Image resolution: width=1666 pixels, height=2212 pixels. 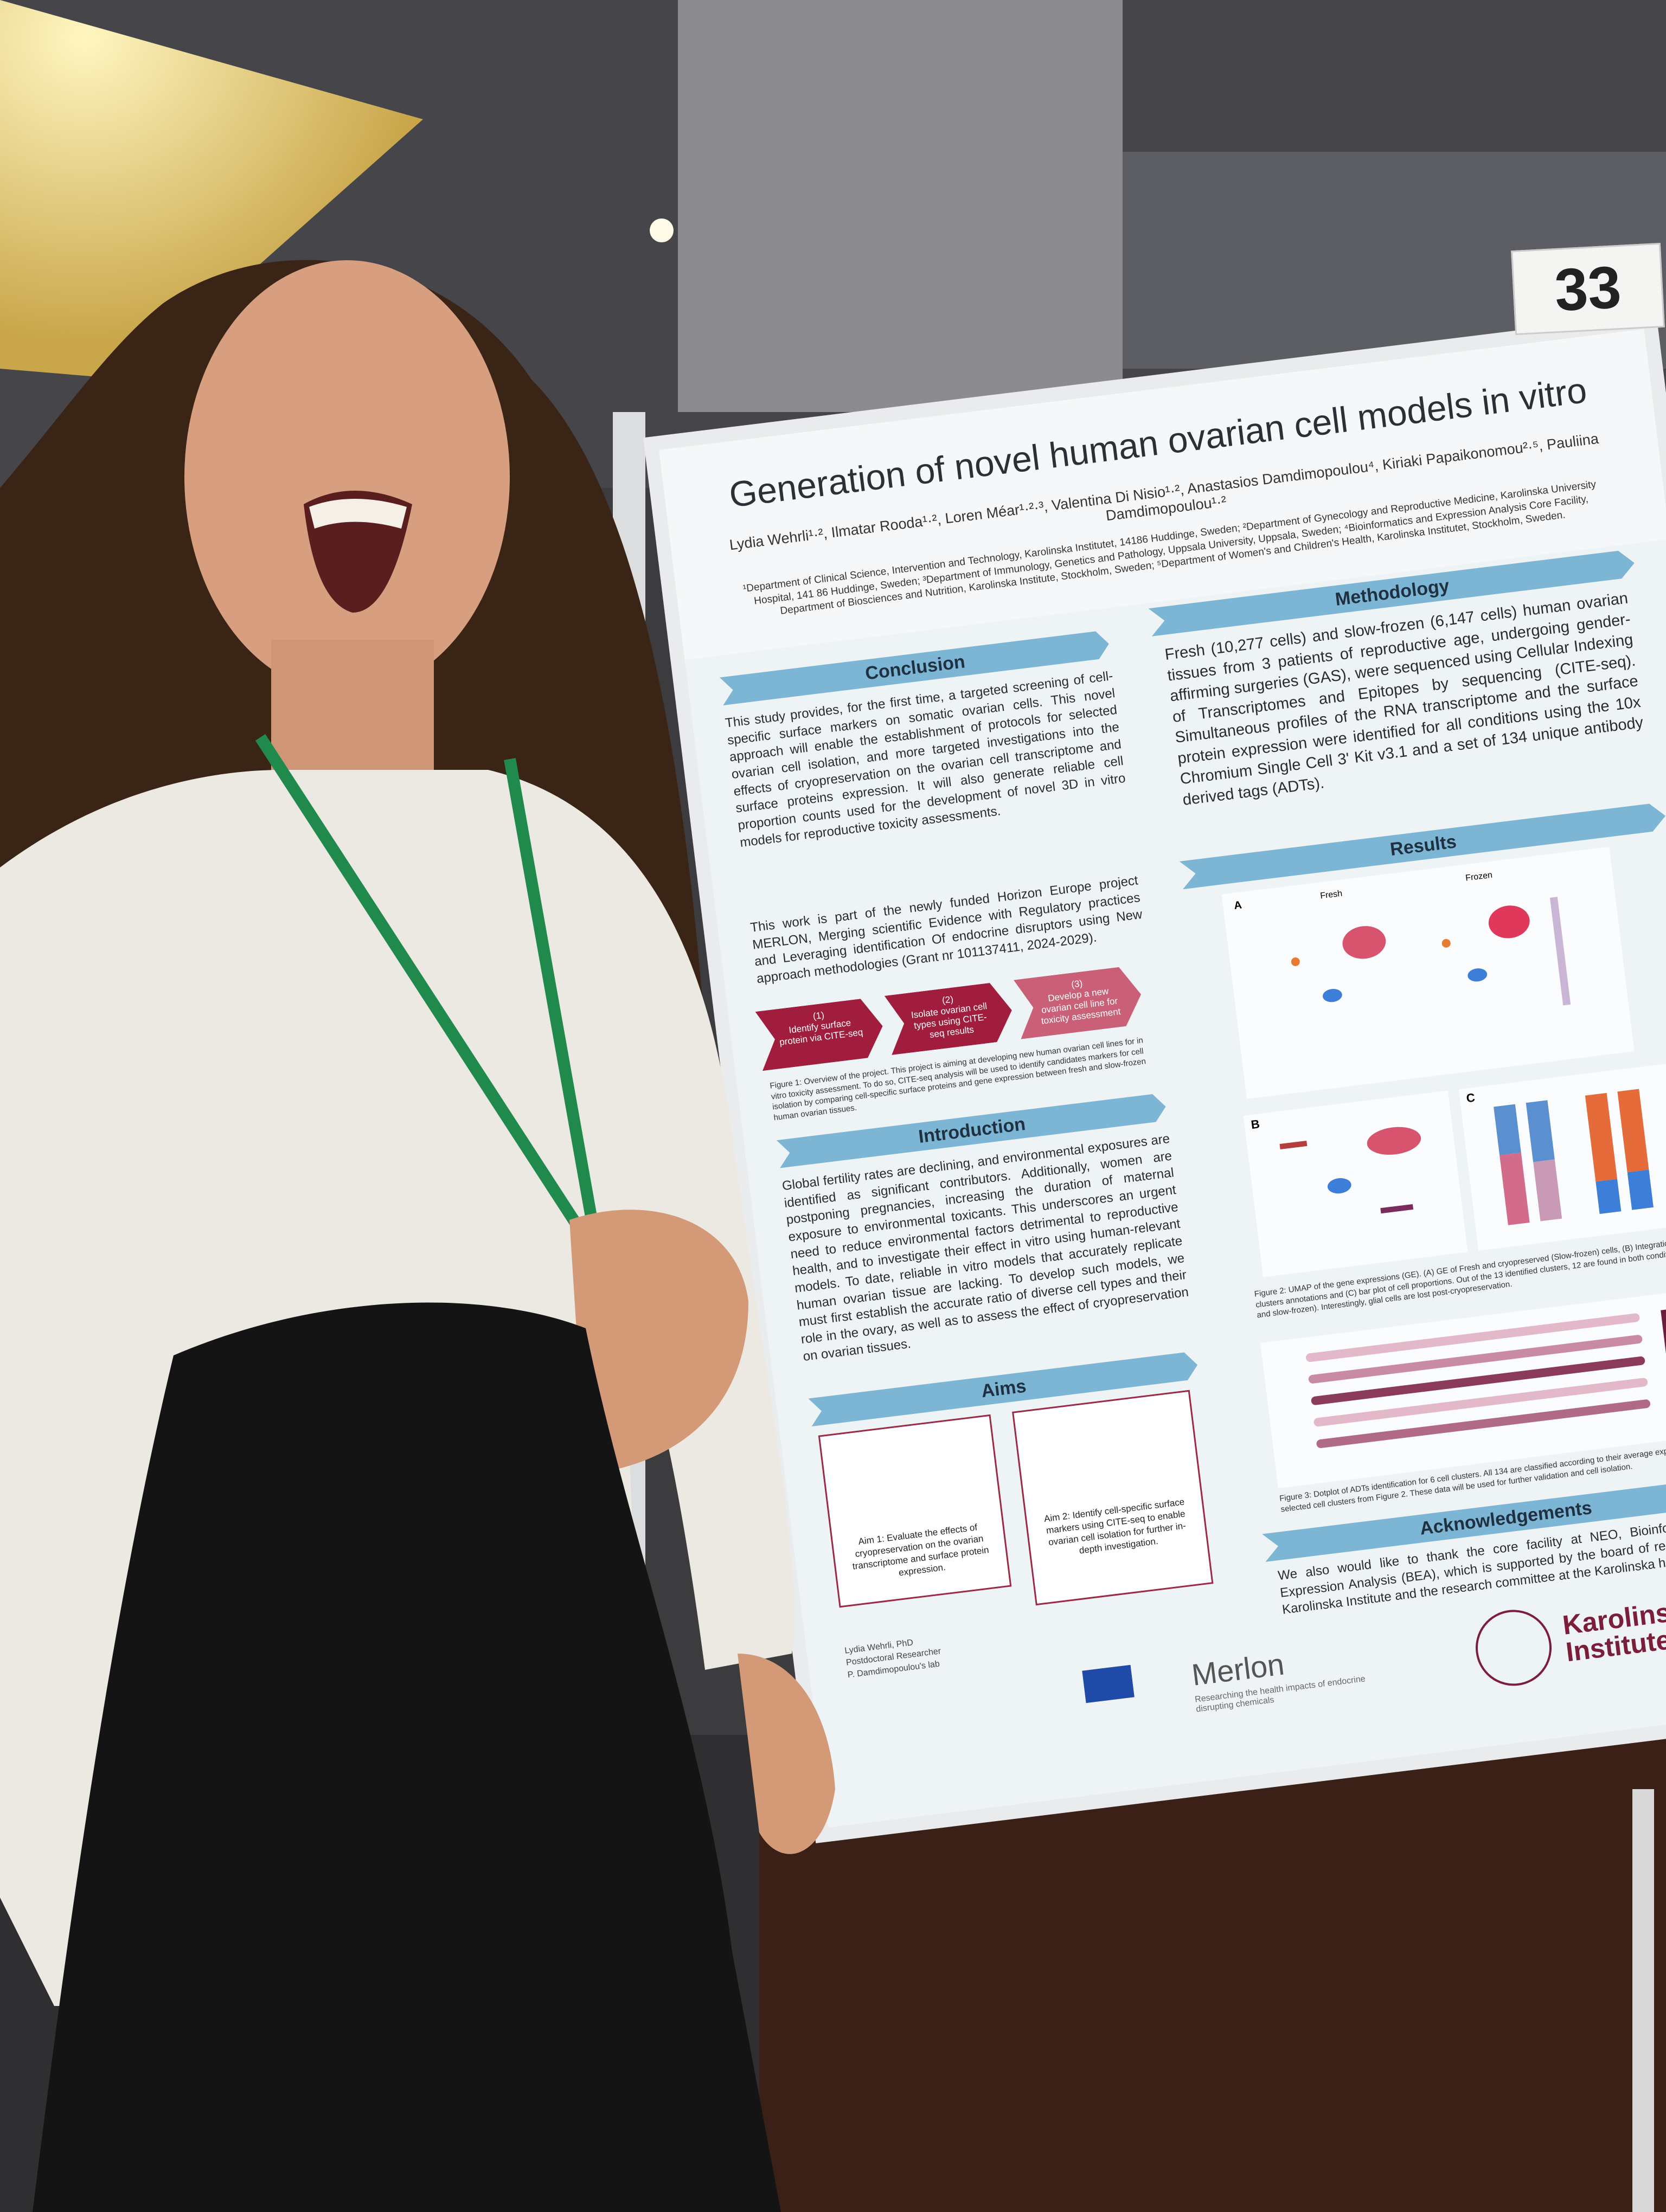 What do you see at coordinates (786, 1754) in the screenshot?
I see `hand` at bounding box center [786, 1754].